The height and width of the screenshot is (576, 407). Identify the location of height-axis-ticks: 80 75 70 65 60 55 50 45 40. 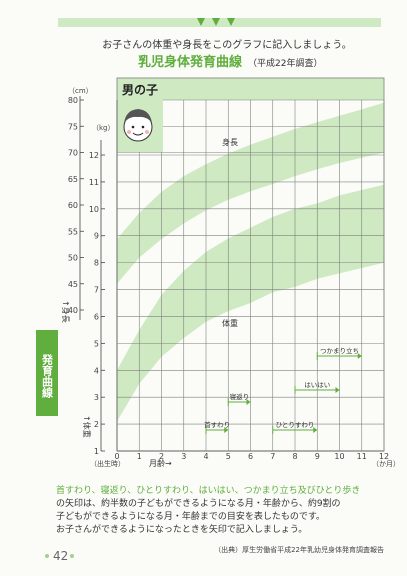
(76, 208).